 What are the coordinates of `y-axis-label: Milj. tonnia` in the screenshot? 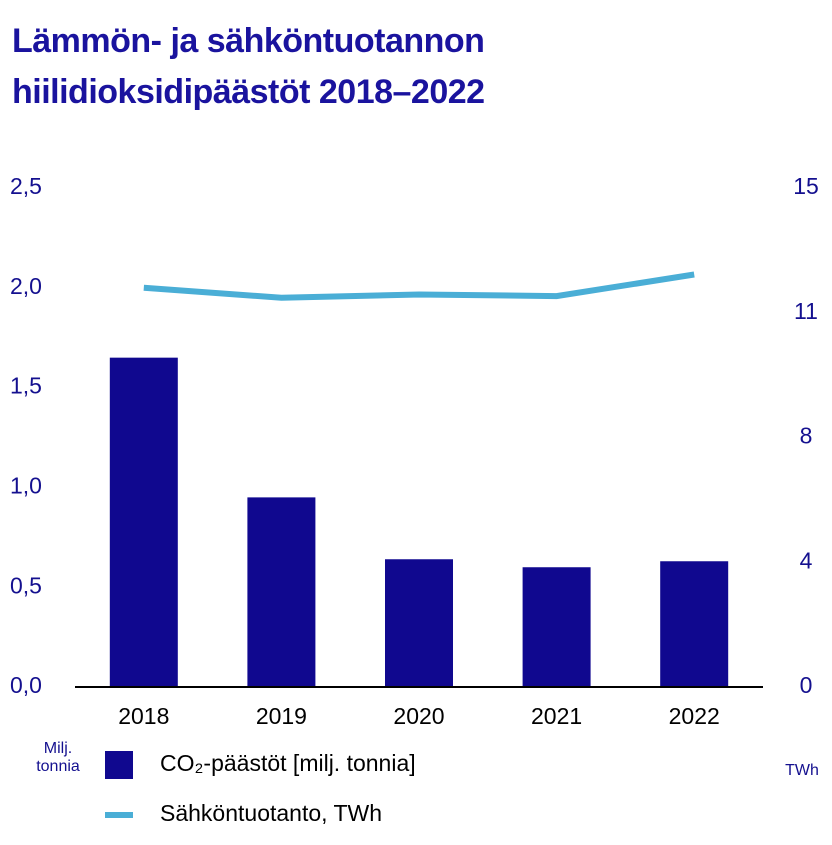 It's located at (58, 757).